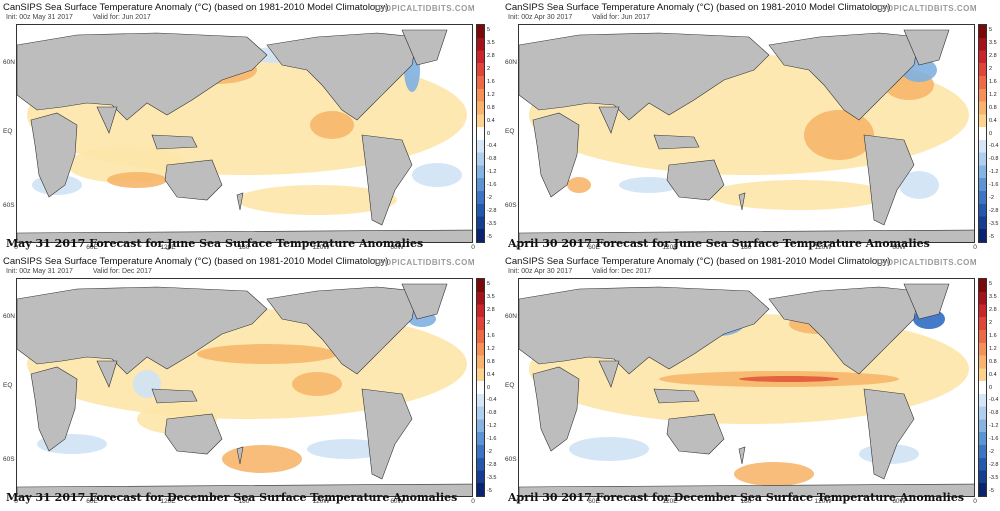 Image resolution: width=1000 pixels, height=511 pixels. Describe the element at coordinates (492, 223) in the screenshot. I see `colorbar-tick-label: -3.5` at that location.